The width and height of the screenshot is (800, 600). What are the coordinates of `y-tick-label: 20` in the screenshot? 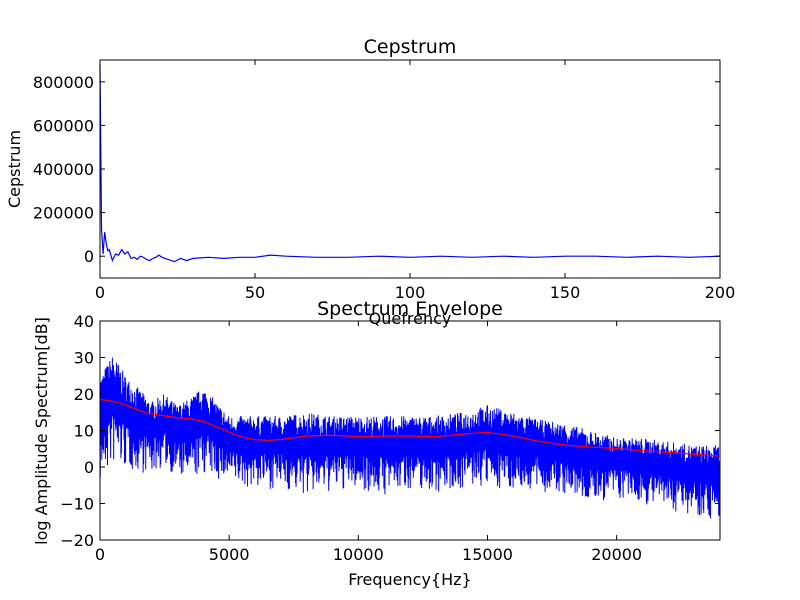 It's located at (84, 394).